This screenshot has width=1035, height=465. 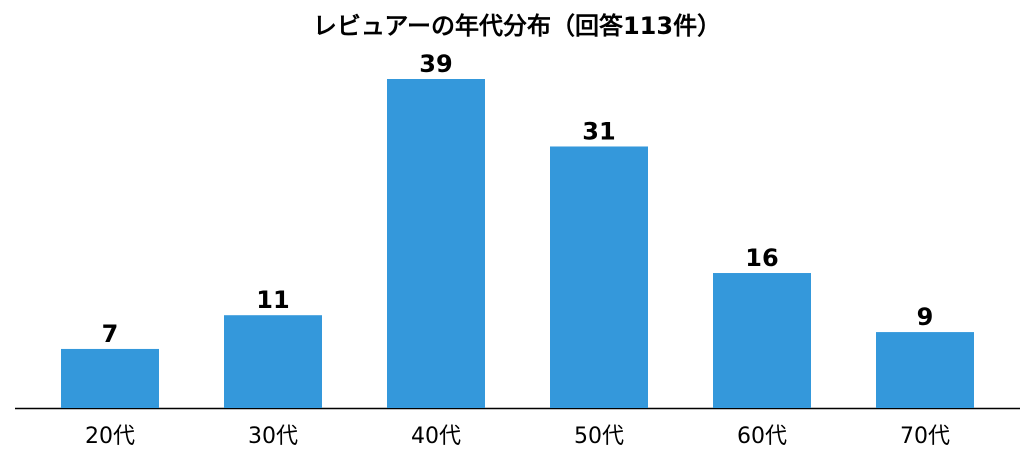 What do you see at coordinates (272, 300) in the screenshot?
I see `value-label: 11` at bounding box center [272, 300].